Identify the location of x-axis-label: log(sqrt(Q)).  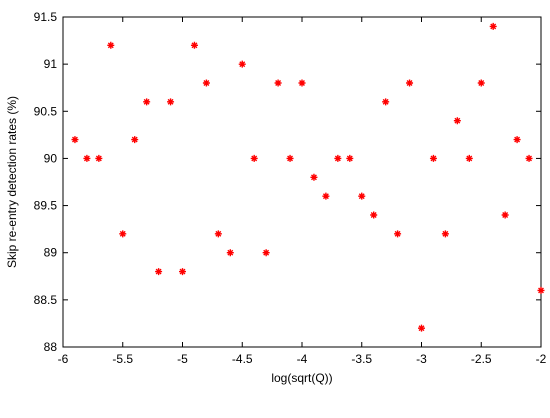
(301, 378).